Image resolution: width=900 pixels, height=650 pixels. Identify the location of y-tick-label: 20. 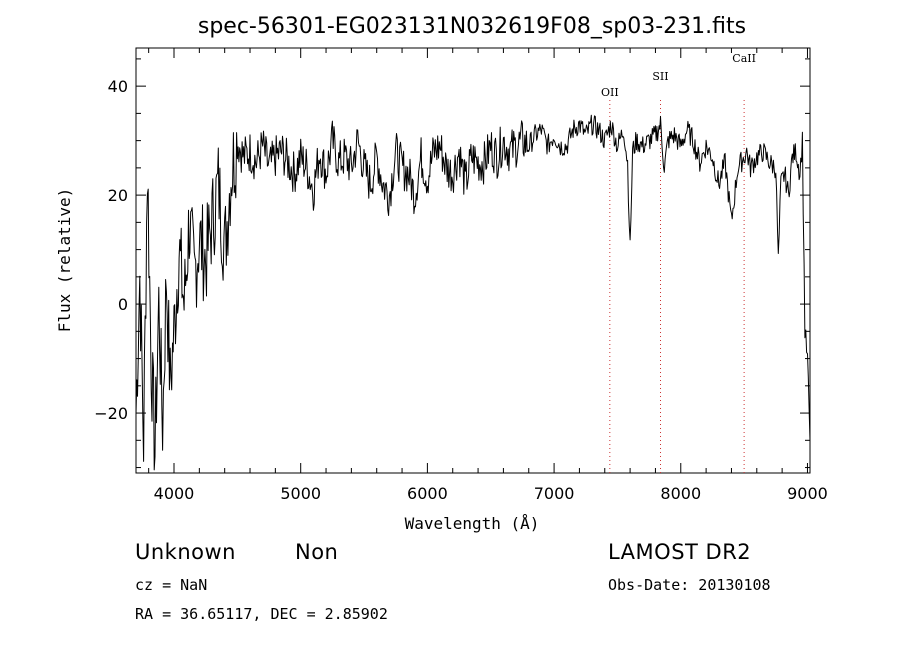
(118, 195).